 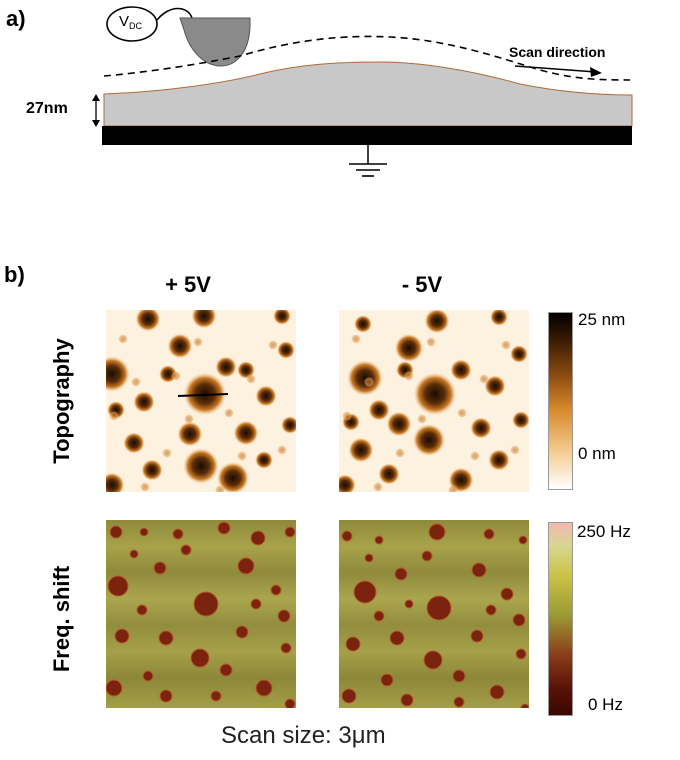 What do you see at coordinates (124, 21) in the screenshot?
I see `vdc-main: V` at bounding box center [124, 21].